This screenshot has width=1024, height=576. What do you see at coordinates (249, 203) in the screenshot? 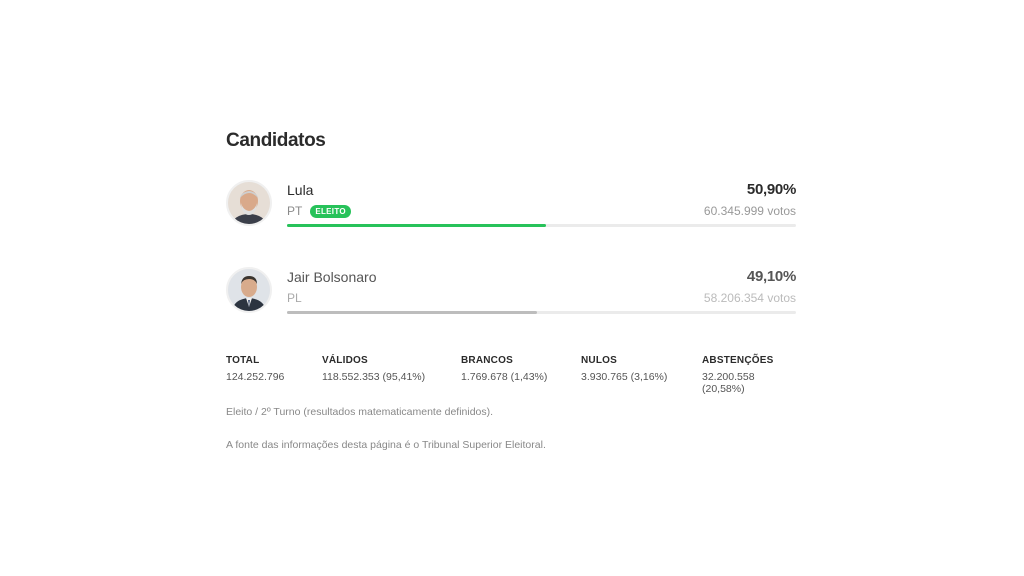
I see `avatar-lula` at bounding box center [249, 203].